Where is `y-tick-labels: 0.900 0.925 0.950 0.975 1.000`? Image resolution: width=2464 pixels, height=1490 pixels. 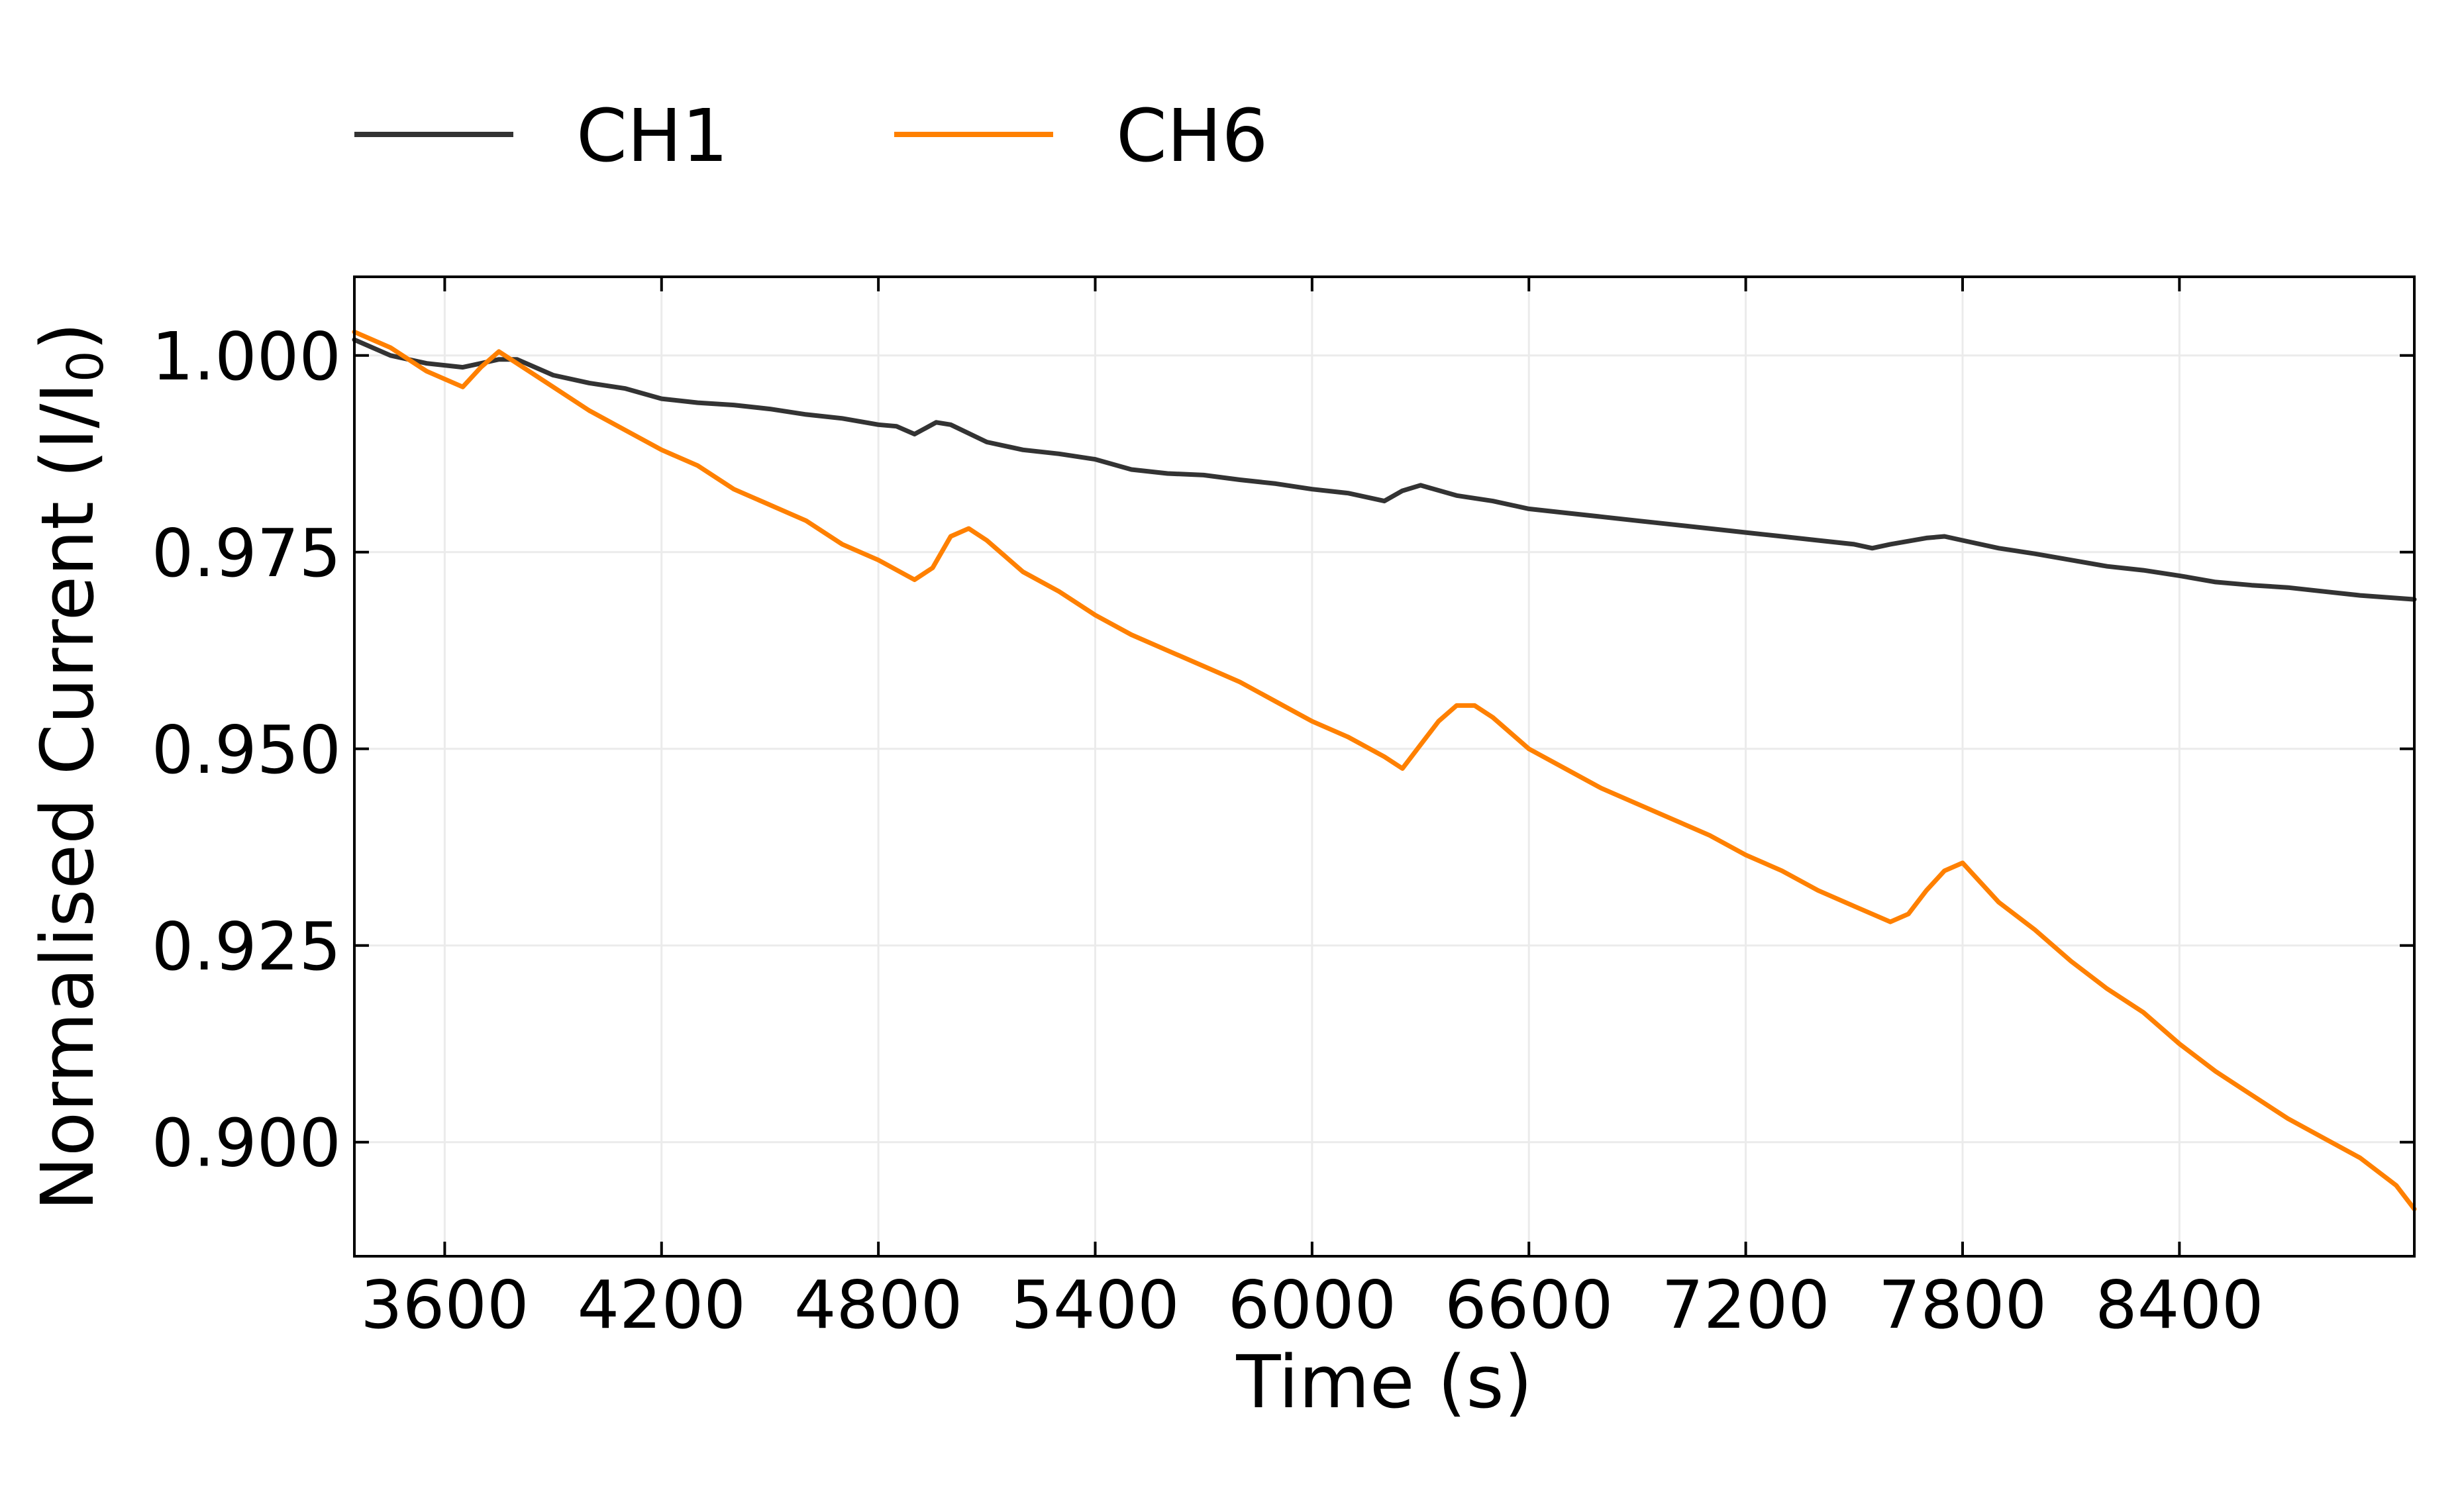
y-tick-labels: 0.900 0.925 0.950 0.975 1.000 is located at coordinates (246, 750).